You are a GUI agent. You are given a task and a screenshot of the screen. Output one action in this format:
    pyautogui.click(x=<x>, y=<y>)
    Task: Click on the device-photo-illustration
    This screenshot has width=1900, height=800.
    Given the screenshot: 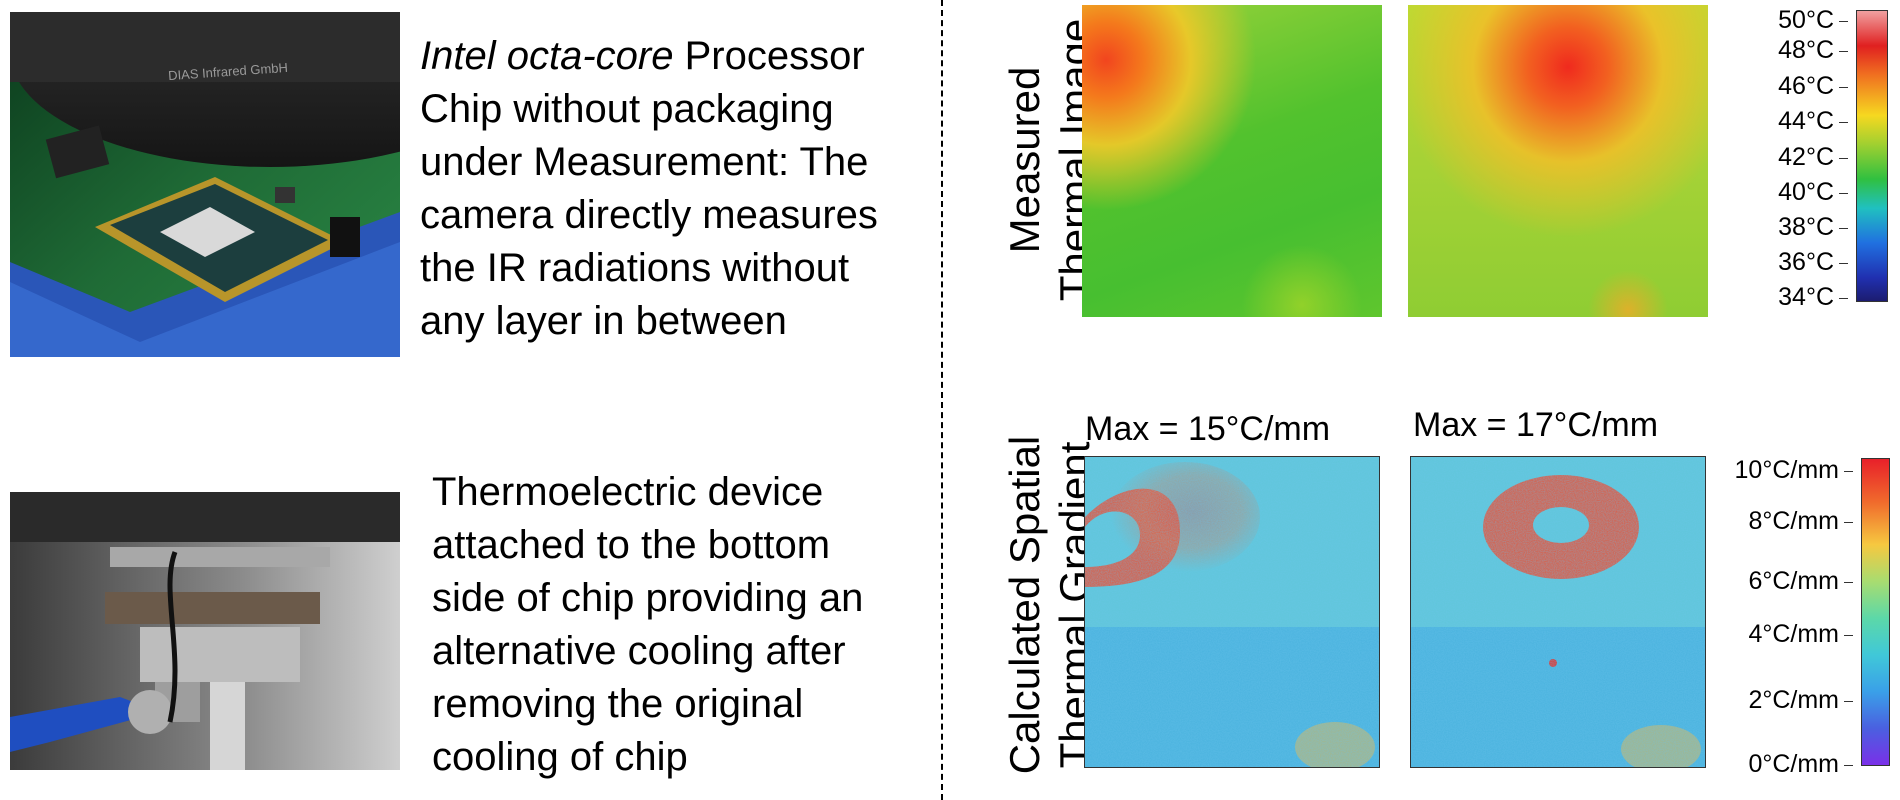 What is the action you would take?
    pyautogui.click(x=205, y=631)
    